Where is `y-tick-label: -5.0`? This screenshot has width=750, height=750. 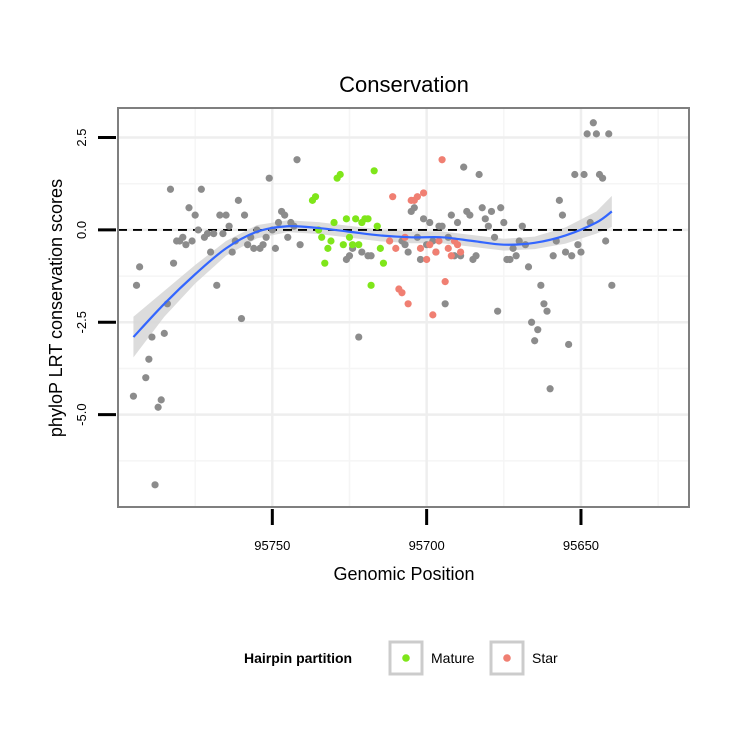 y-tick-label: -5.0 is located at coordinates (81, 414).